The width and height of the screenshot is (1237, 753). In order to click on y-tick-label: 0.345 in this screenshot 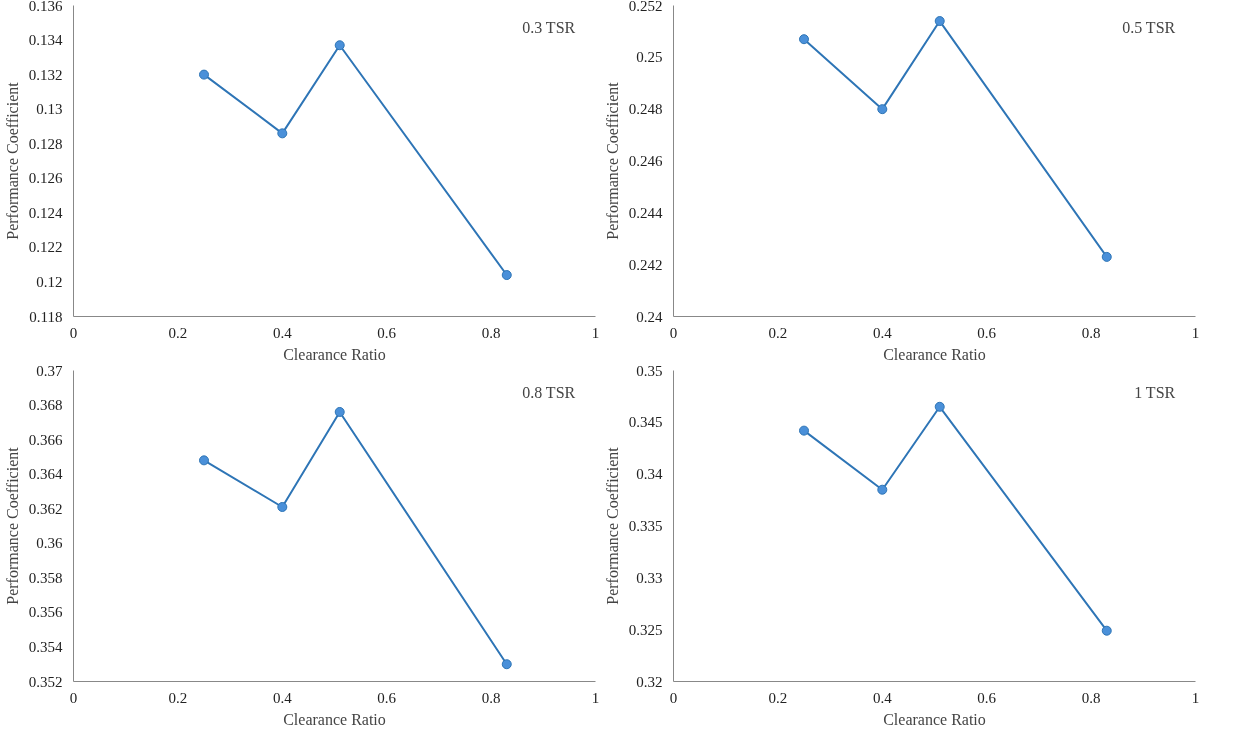, I will do `click(645, 422)`.